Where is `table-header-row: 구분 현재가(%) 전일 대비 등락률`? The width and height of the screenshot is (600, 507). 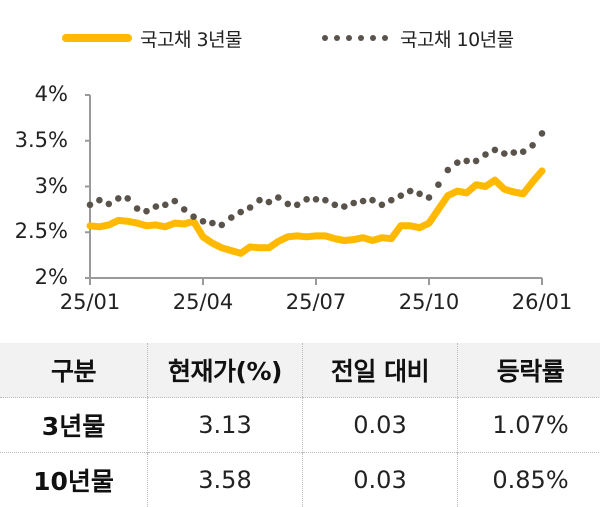
table-header-row: 구분 현재가(%) 전일 대비 등락률 is located at coordinates (300, 370).